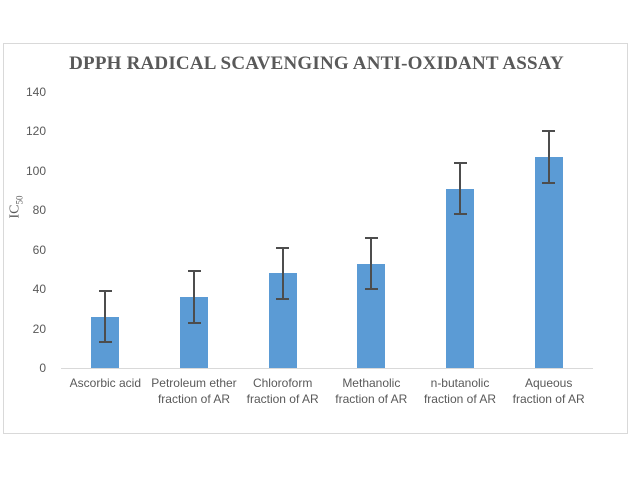 The width and height of the screenshot is (636, 480). Describe the element at coordinates (35, 92) in the screenshot. I see `y-tick-label: 140` at that location.